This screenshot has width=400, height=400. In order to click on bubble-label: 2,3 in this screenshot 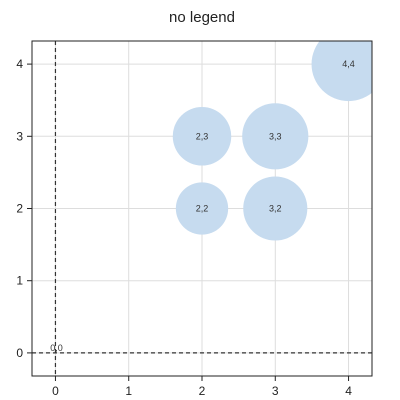, I will do `click(202, 136)`.